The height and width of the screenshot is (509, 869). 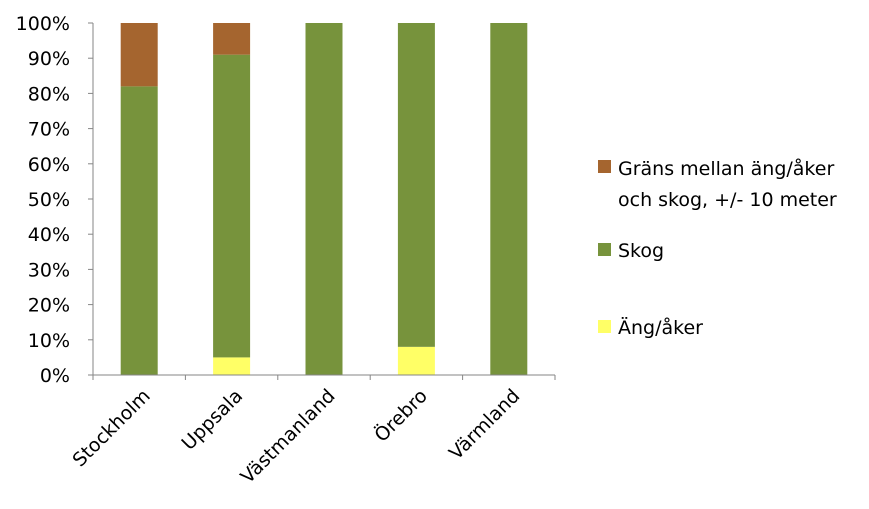 What do you see at coordinates (49, 200) in the screenshot?
I see `y-tick-label: 50%` at bounding box center [49, 200].